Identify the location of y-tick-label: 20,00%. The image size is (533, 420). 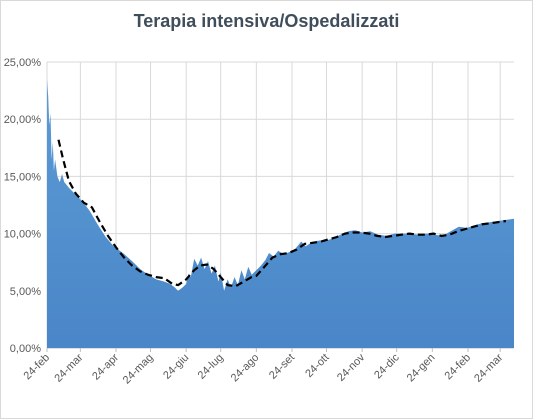
(23, 120).